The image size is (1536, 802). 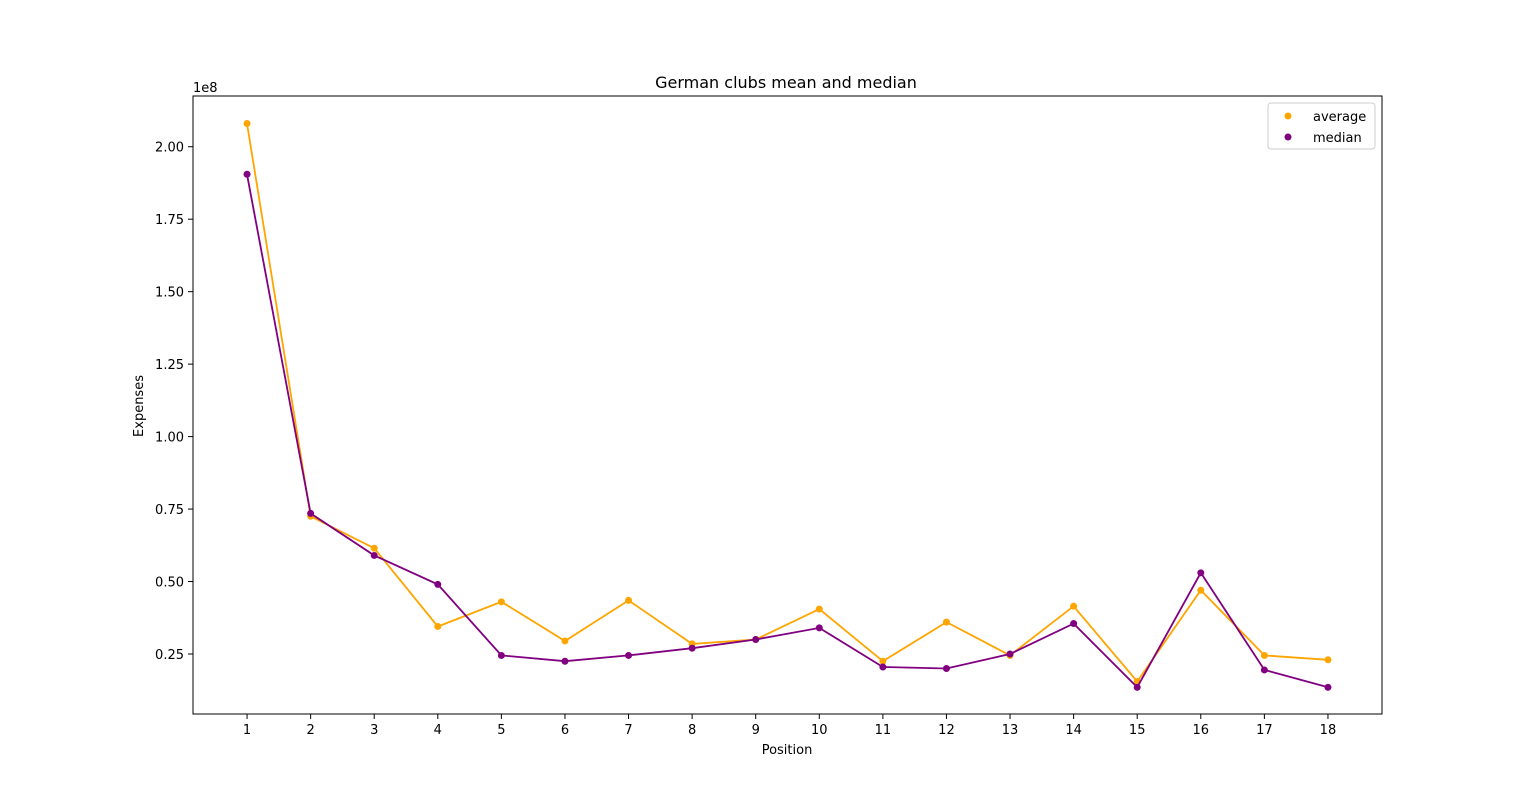 I want to click on y-offset-label: 1e8, so click(x=205, y=88).